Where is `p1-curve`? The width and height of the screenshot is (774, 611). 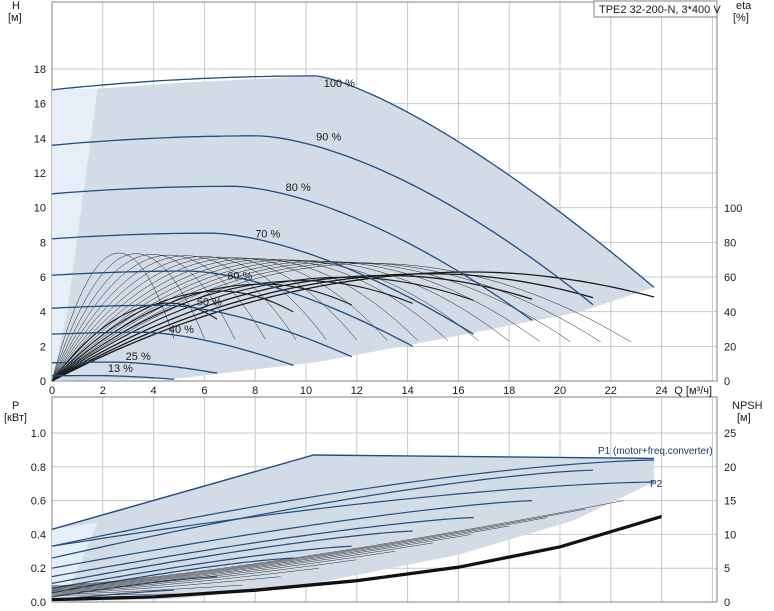 p1-curve is located at coordinates (353, 492).